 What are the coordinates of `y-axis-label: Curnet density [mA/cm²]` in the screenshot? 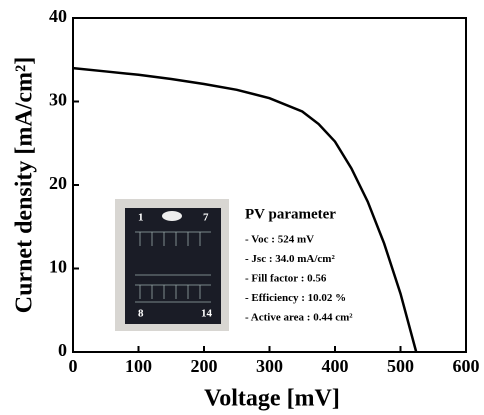 It's located at (25, 185).